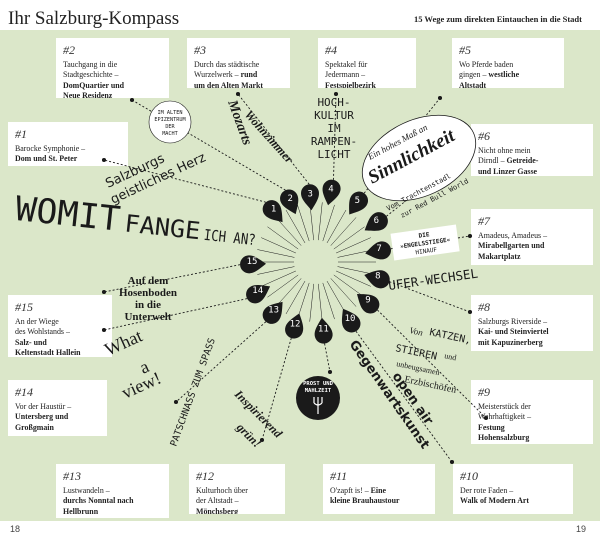 The width and height of the screenshot is (600, 543). What do you see at coordinates (134, 219) in the screenshot?
I see `center-headline: WOMIT FANGE ICH AN?` at bounding box center [134, 219].